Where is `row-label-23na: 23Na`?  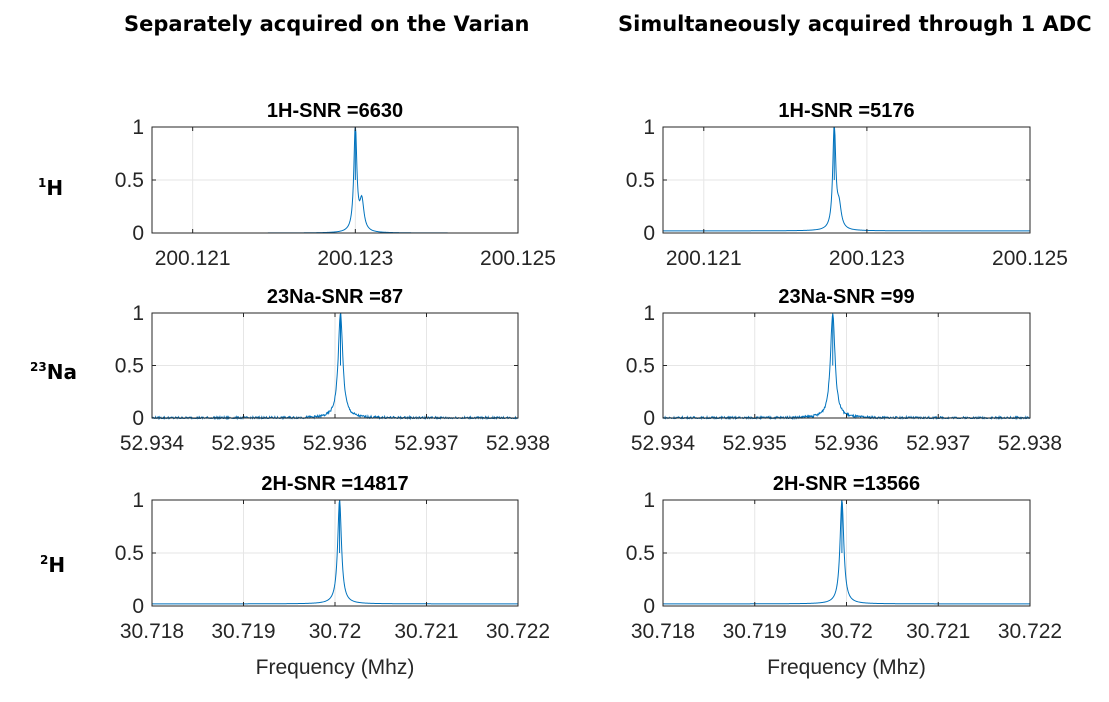
row-label-23na: 23Na is located at coordinates (53, 372).